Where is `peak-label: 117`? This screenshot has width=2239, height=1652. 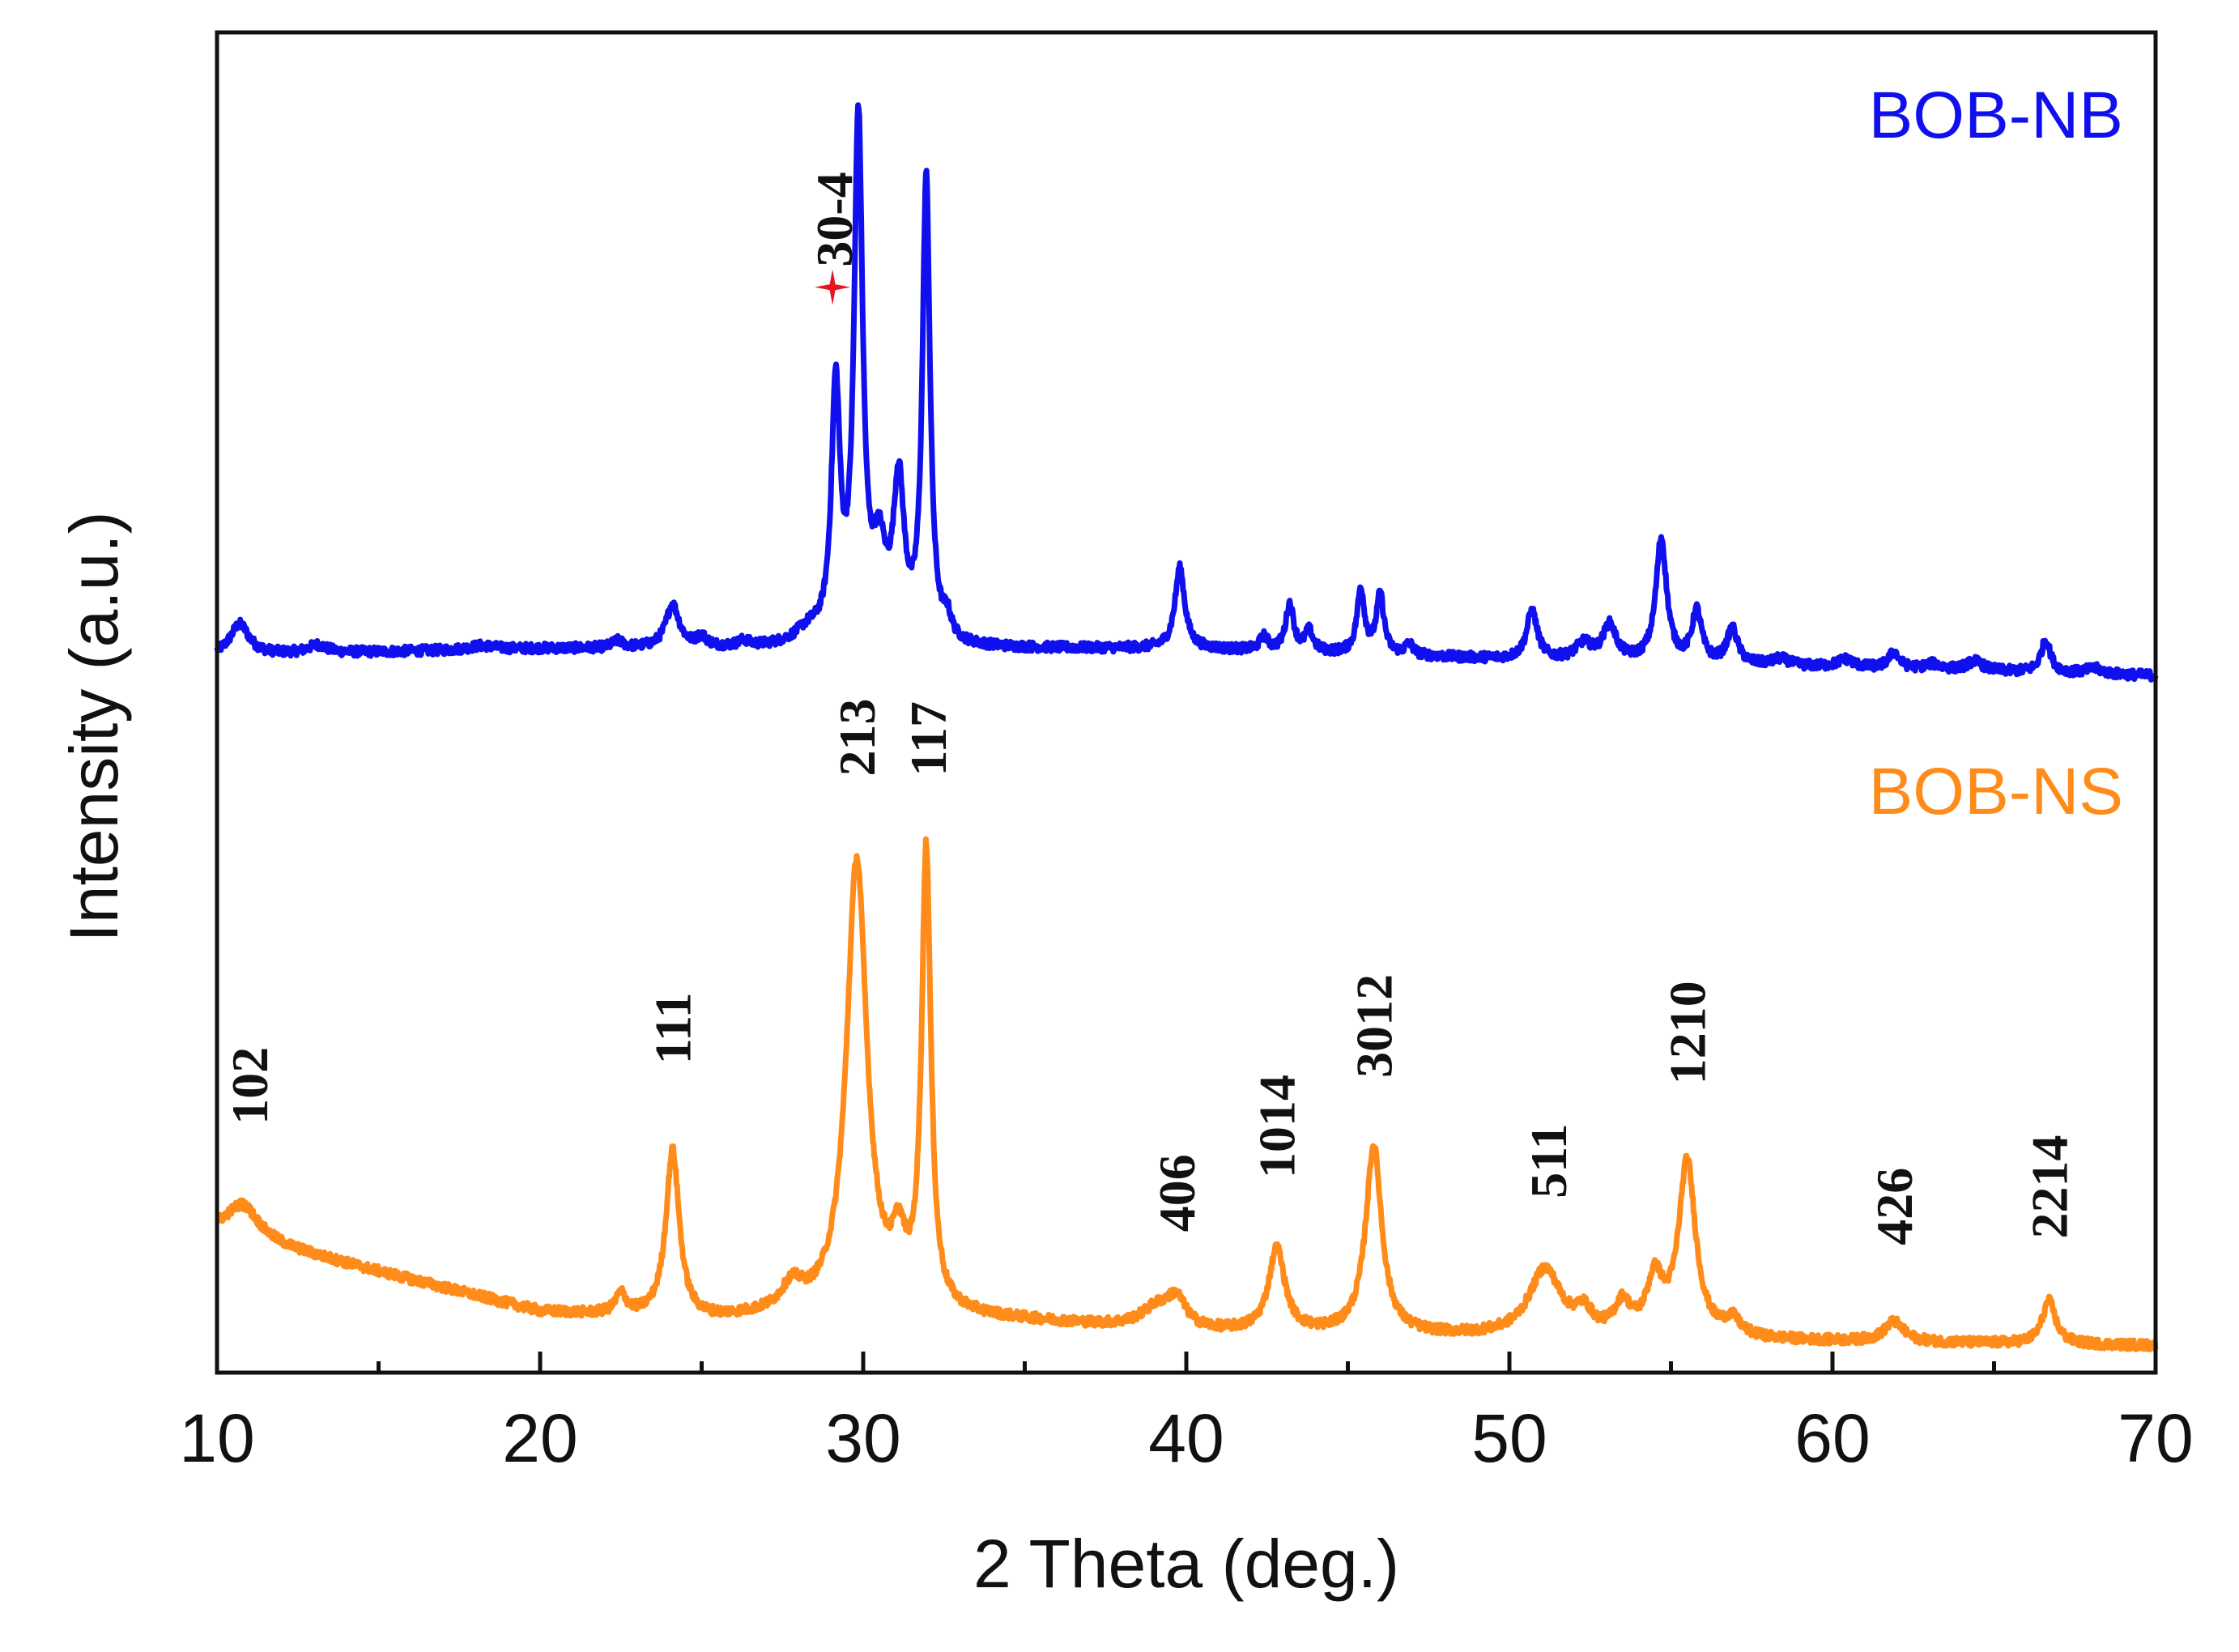
peak-label: 117 is located at coordinates (928, 738).